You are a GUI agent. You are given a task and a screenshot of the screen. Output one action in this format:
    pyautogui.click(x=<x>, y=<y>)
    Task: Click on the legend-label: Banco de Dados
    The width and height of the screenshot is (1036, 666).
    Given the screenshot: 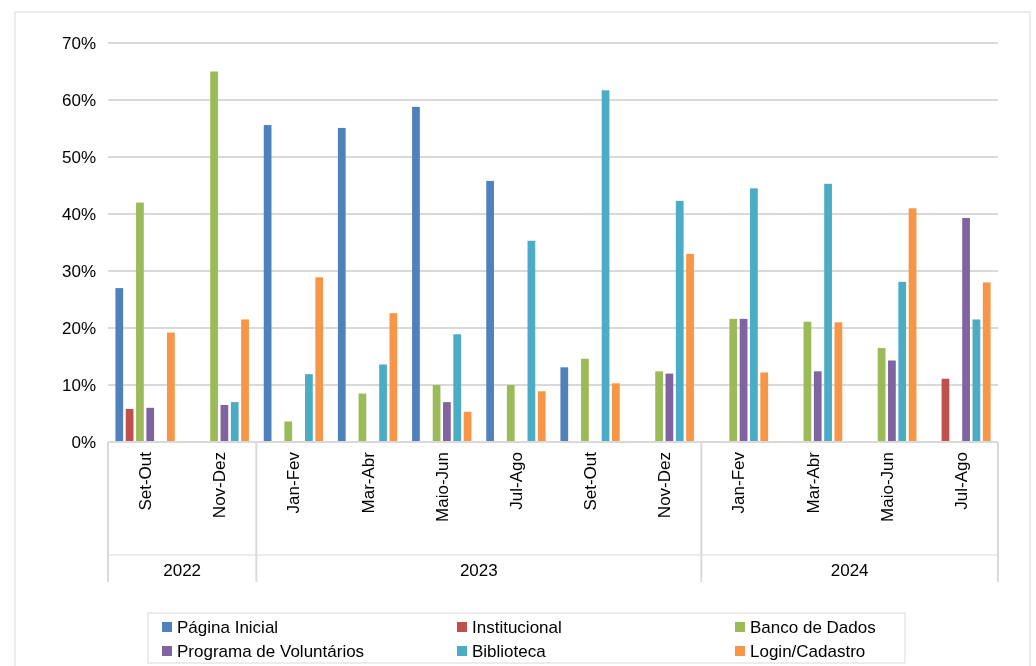 What is the action you would take?
    pyautogui.click(x=813, y=627)
    